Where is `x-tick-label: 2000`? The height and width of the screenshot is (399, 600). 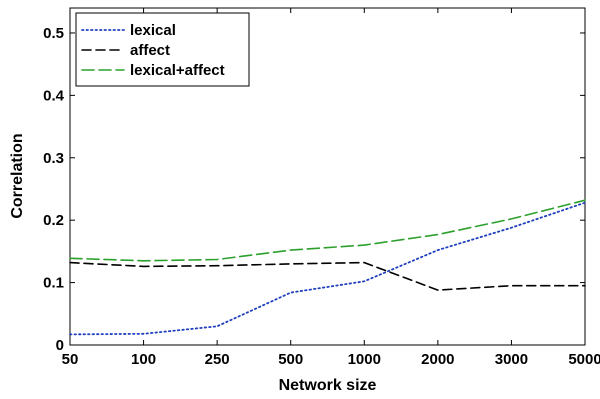
x-tick-label: 2000 is located at coordinates (437, 359).